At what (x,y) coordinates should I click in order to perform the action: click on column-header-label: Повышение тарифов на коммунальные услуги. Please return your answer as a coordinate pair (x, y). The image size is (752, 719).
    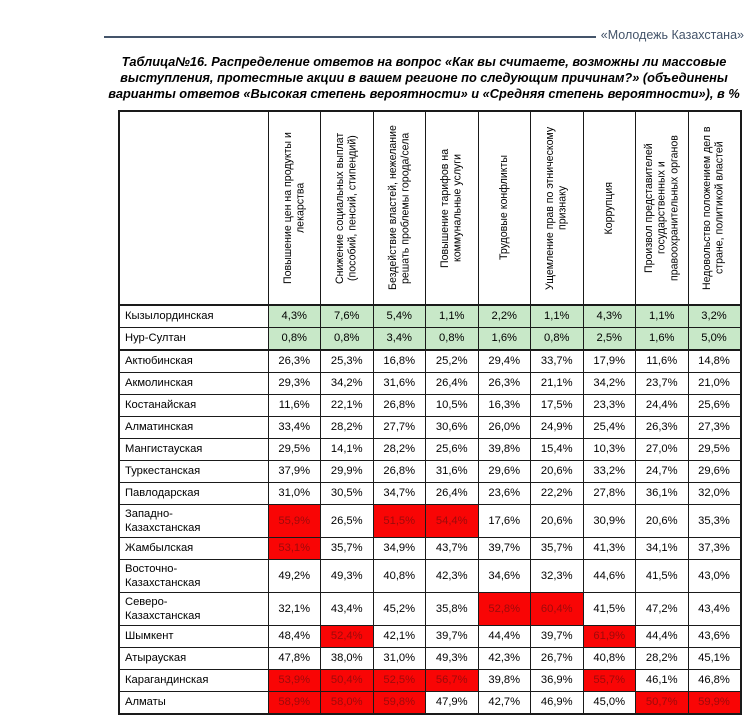
    Looking at the image, I should click on (451, 208).